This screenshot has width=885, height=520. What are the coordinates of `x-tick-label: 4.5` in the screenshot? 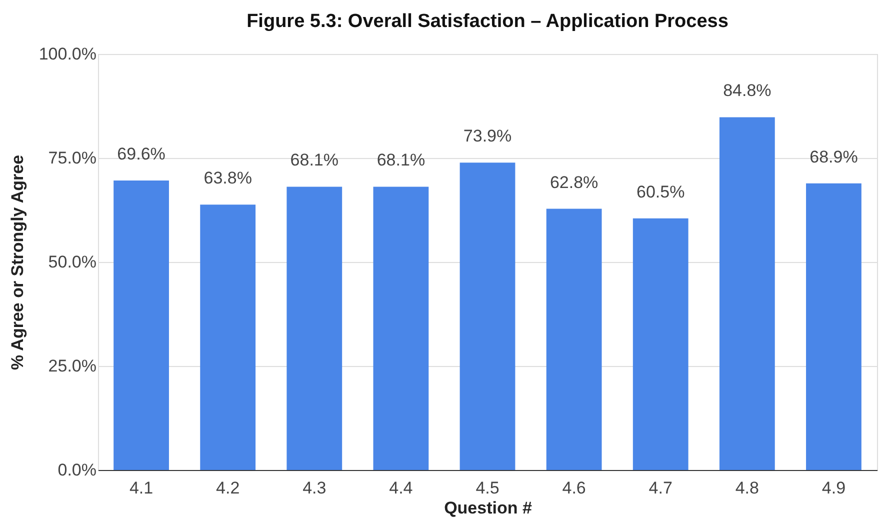 It's located at (488, 488).